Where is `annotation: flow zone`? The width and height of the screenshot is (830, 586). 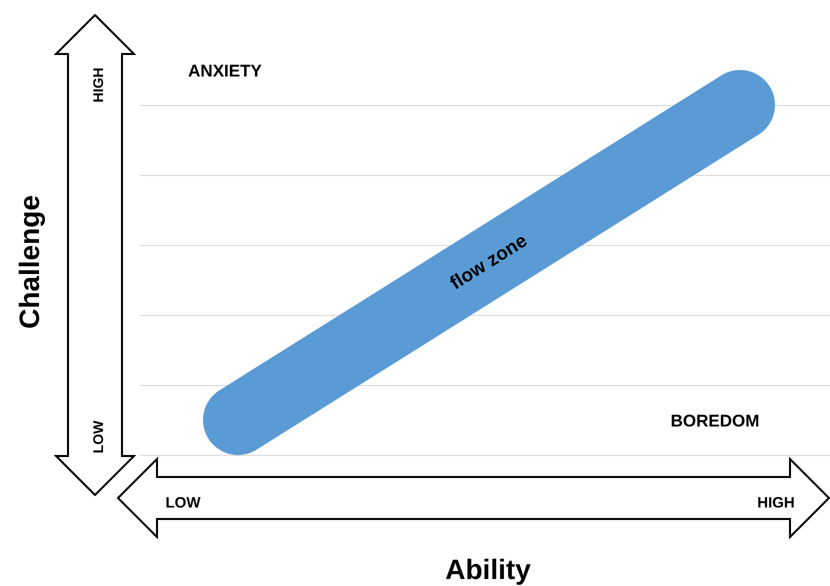 annotation: flow zone is located at coordinates (489, 262).